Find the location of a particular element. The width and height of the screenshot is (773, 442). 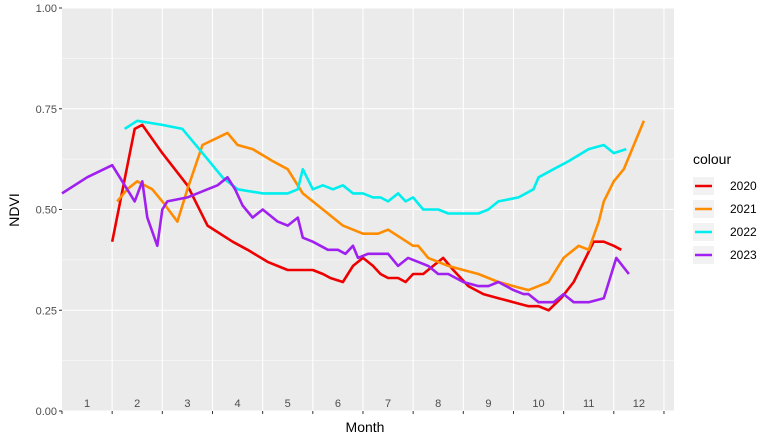

y-tick-label: 0.25 is located at coordinates (46, 311).